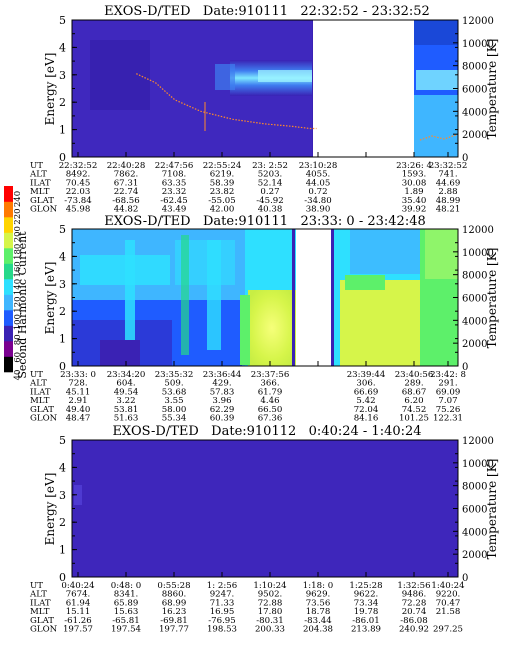 Image resolution: width=505 pixels, height=649 pixels. Describe the element at coordinates (366, 612) in the screenshot. I see `table-cell: 19.78` at that location.